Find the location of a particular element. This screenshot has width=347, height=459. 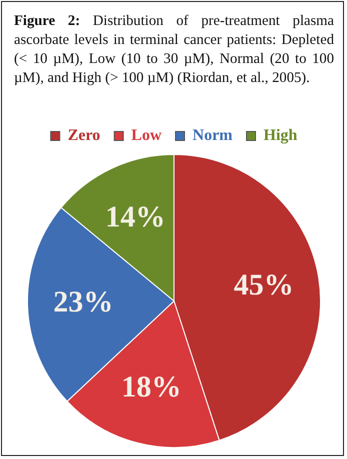

data-label: 23% is located at coordinates (83, 302).